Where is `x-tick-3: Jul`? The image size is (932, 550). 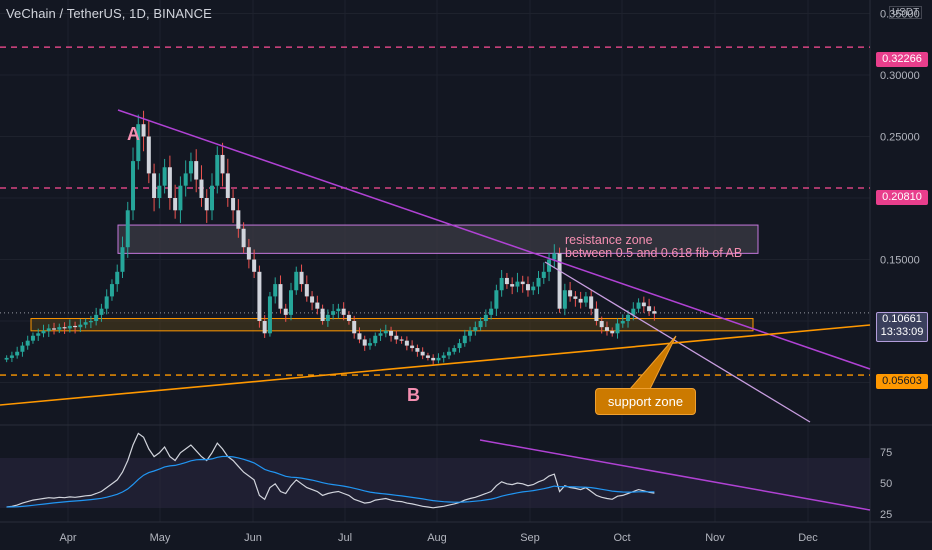
x-tick-3: Jul is located at coordinates (345, 538).